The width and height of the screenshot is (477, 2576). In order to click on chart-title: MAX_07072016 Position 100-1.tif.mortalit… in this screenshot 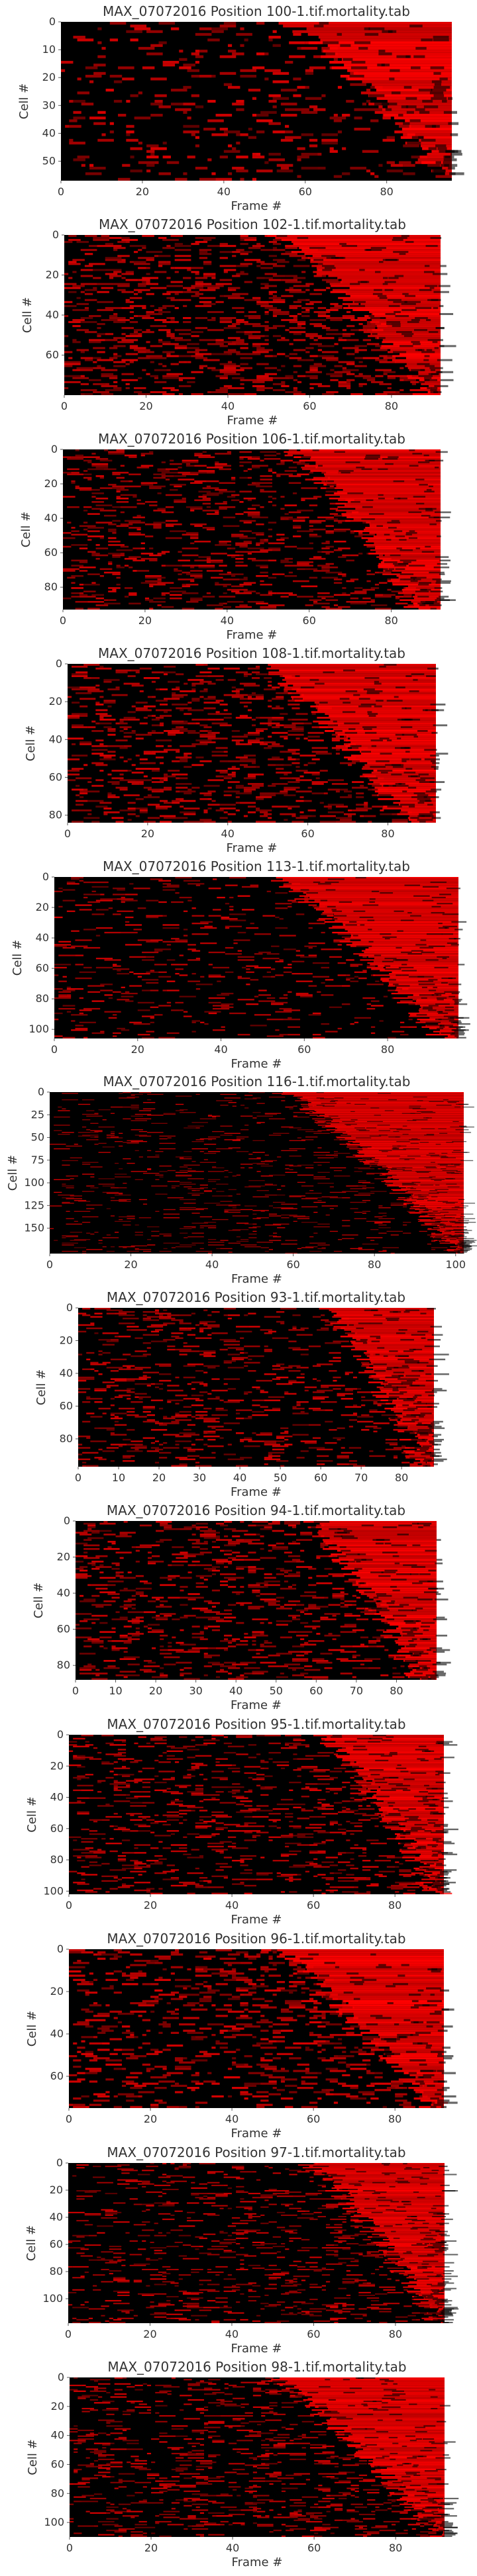, I will do `click(256, 11)`.